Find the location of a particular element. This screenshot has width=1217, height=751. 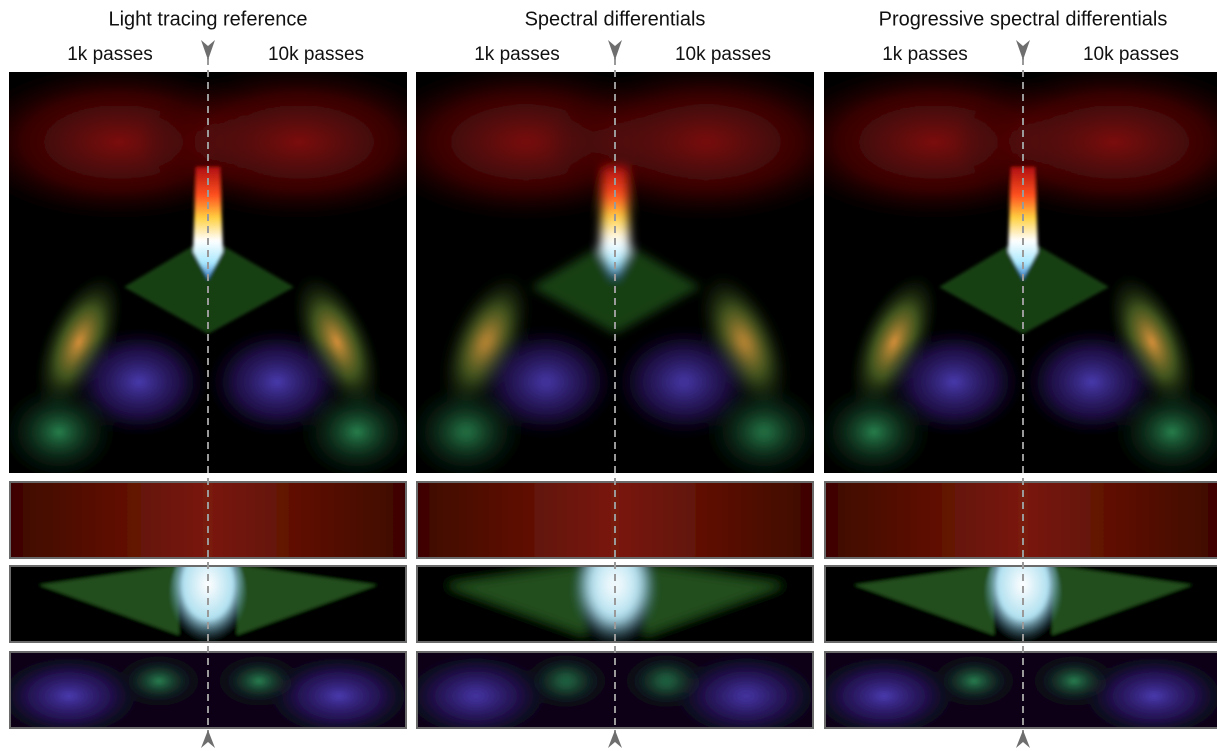

panel-title: Spectral differentials is located at coordinates (615, 19).